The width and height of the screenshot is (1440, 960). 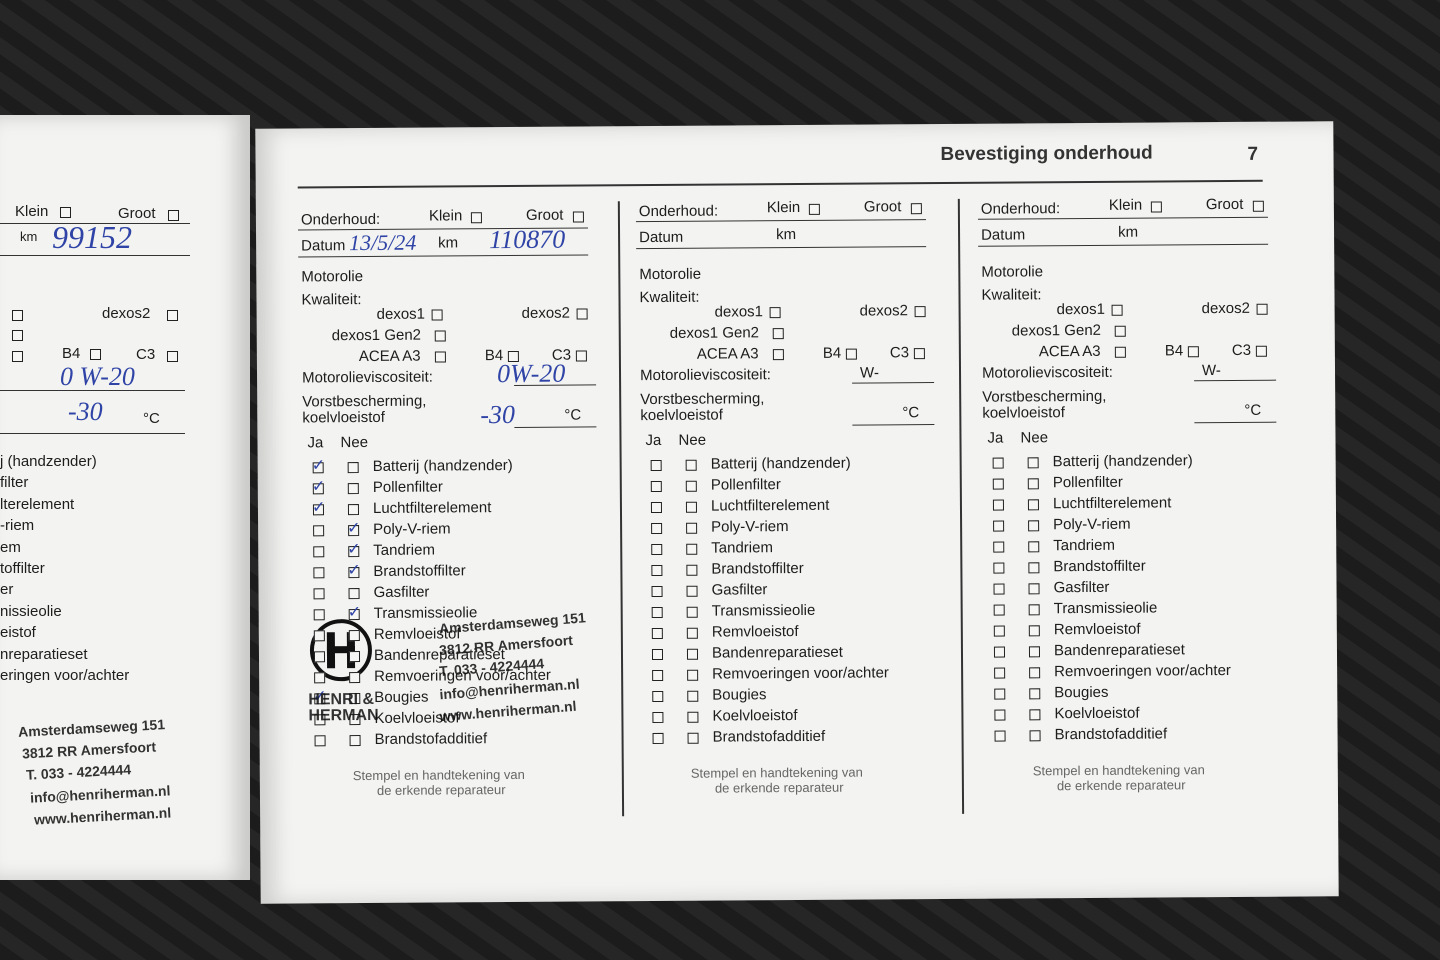 What do you see at coordinates (404, 550) in the screenshot?
I see `checklist-item: Tandriem` at bounding box center [404, 550].